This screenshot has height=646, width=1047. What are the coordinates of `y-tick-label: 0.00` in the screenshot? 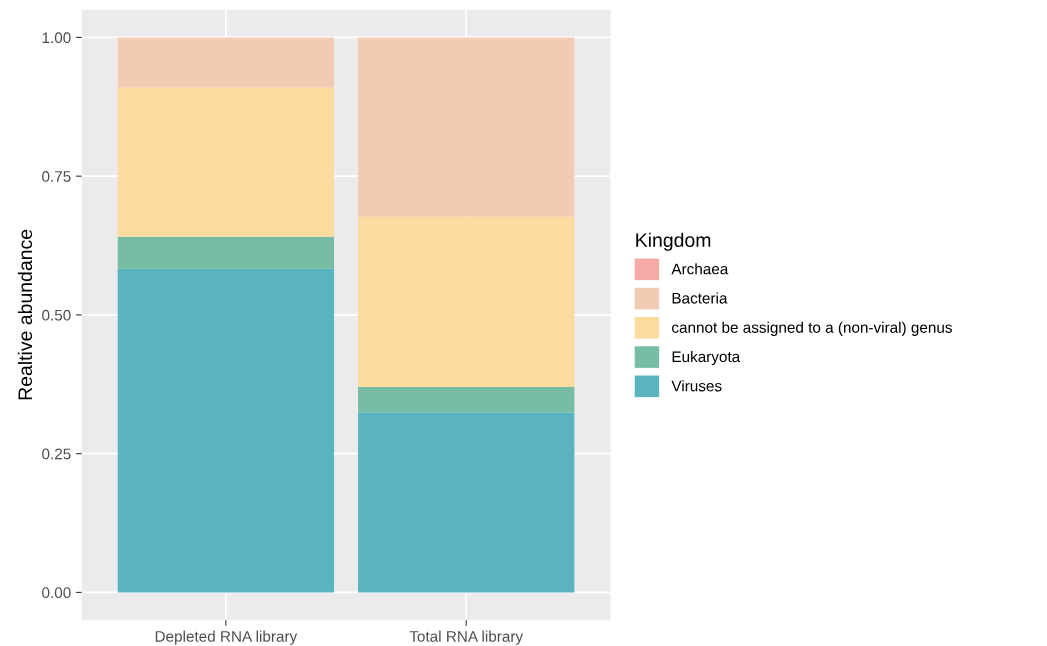 It's located at (56, 593).